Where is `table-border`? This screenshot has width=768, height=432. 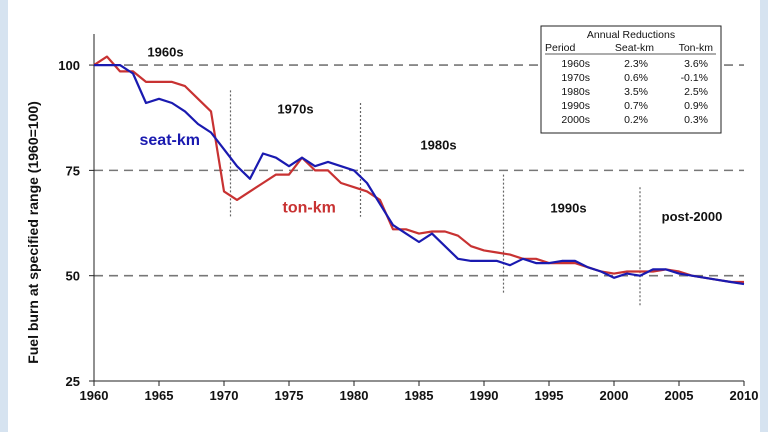
table-border is located at coordinates (631, 79).